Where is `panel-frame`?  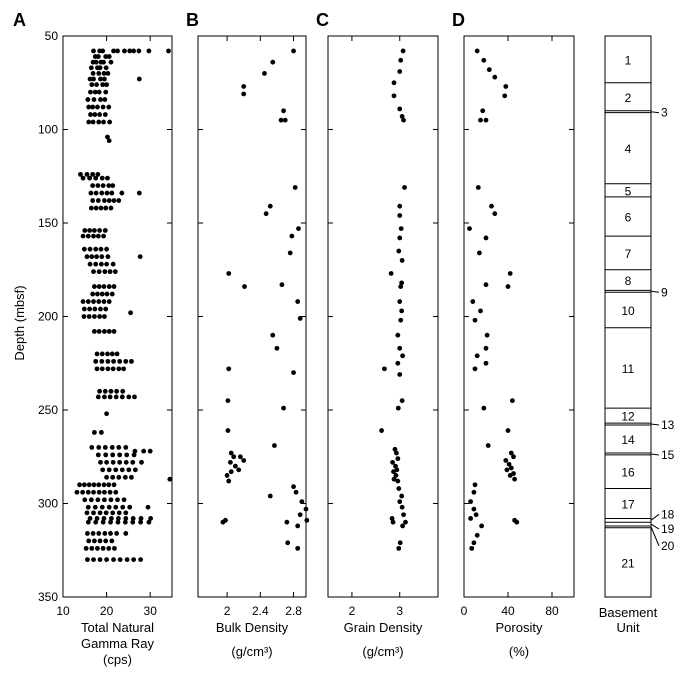
panel-frame is located at coordinates (252, 316).